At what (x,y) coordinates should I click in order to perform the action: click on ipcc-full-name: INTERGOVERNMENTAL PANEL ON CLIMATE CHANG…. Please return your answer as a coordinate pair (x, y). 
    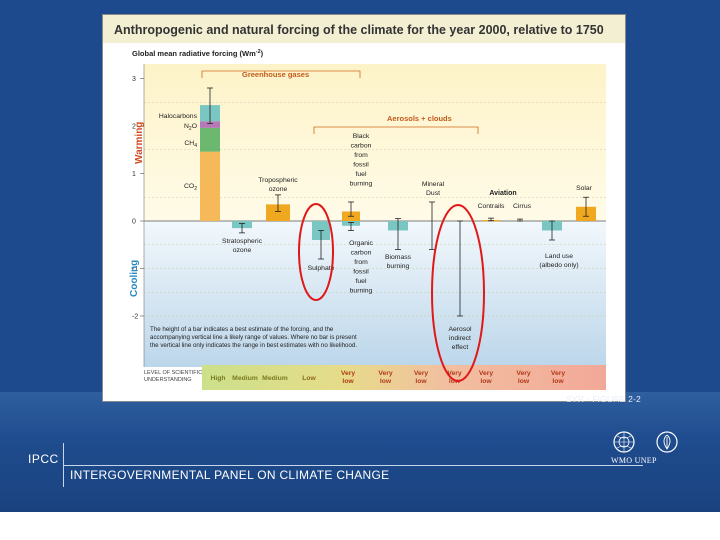
    Looking at the image, I should click on (230, 475).